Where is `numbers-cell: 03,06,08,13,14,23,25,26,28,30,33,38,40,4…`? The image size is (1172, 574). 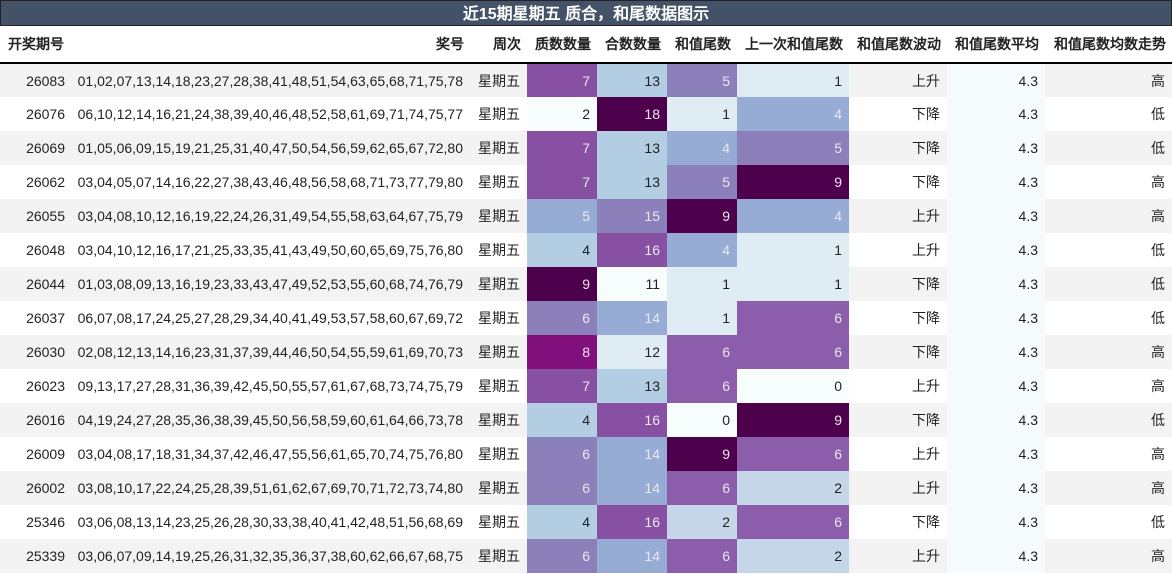
numbers-cell: 03,06,08,13,14,23,25,26,28,30,33,38,40,4… is located at coordinates (271, 522).